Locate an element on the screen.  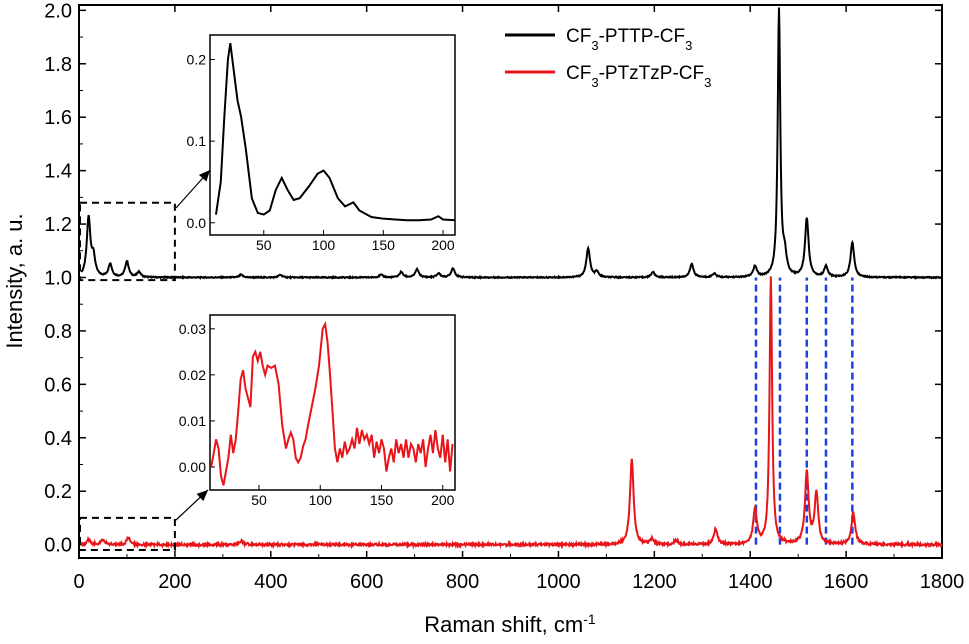
x-tick-label: 600 is located at coordinates (366, 582).